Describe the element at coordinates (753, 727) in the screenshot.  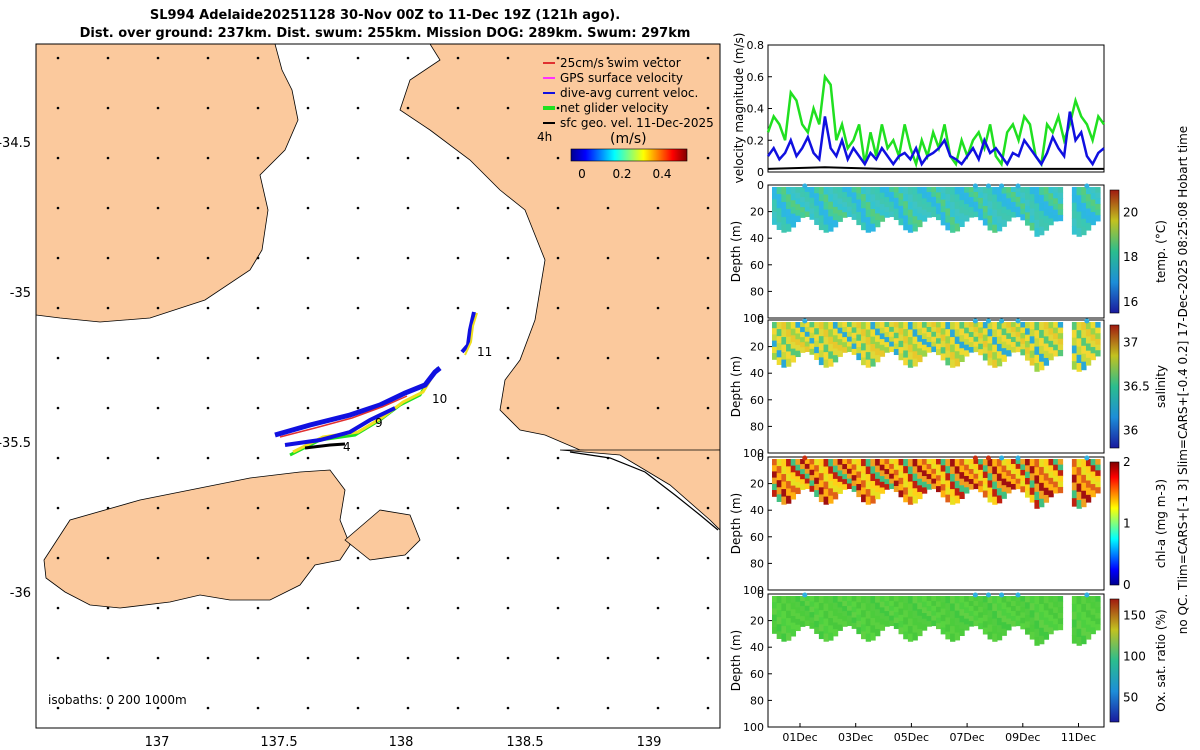
I see `ptick-3-5: 100` at that location.